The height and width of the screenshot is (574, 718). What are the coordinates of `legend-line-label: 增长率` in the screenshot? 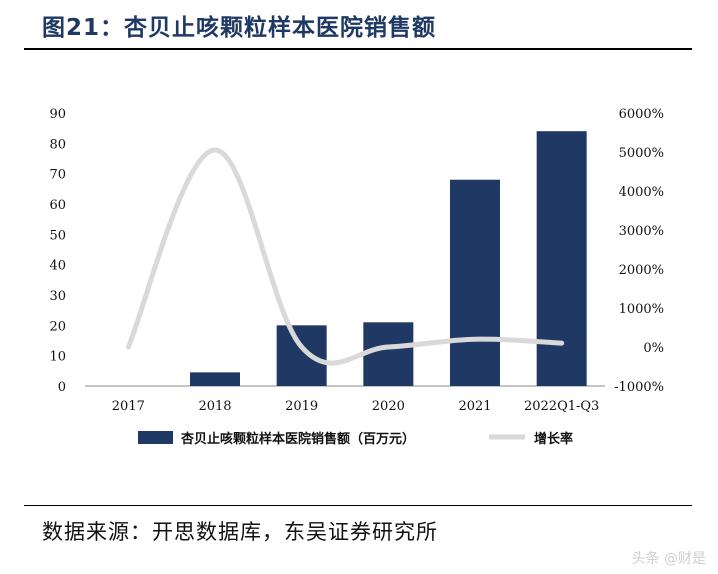 It's located at (553, 439).